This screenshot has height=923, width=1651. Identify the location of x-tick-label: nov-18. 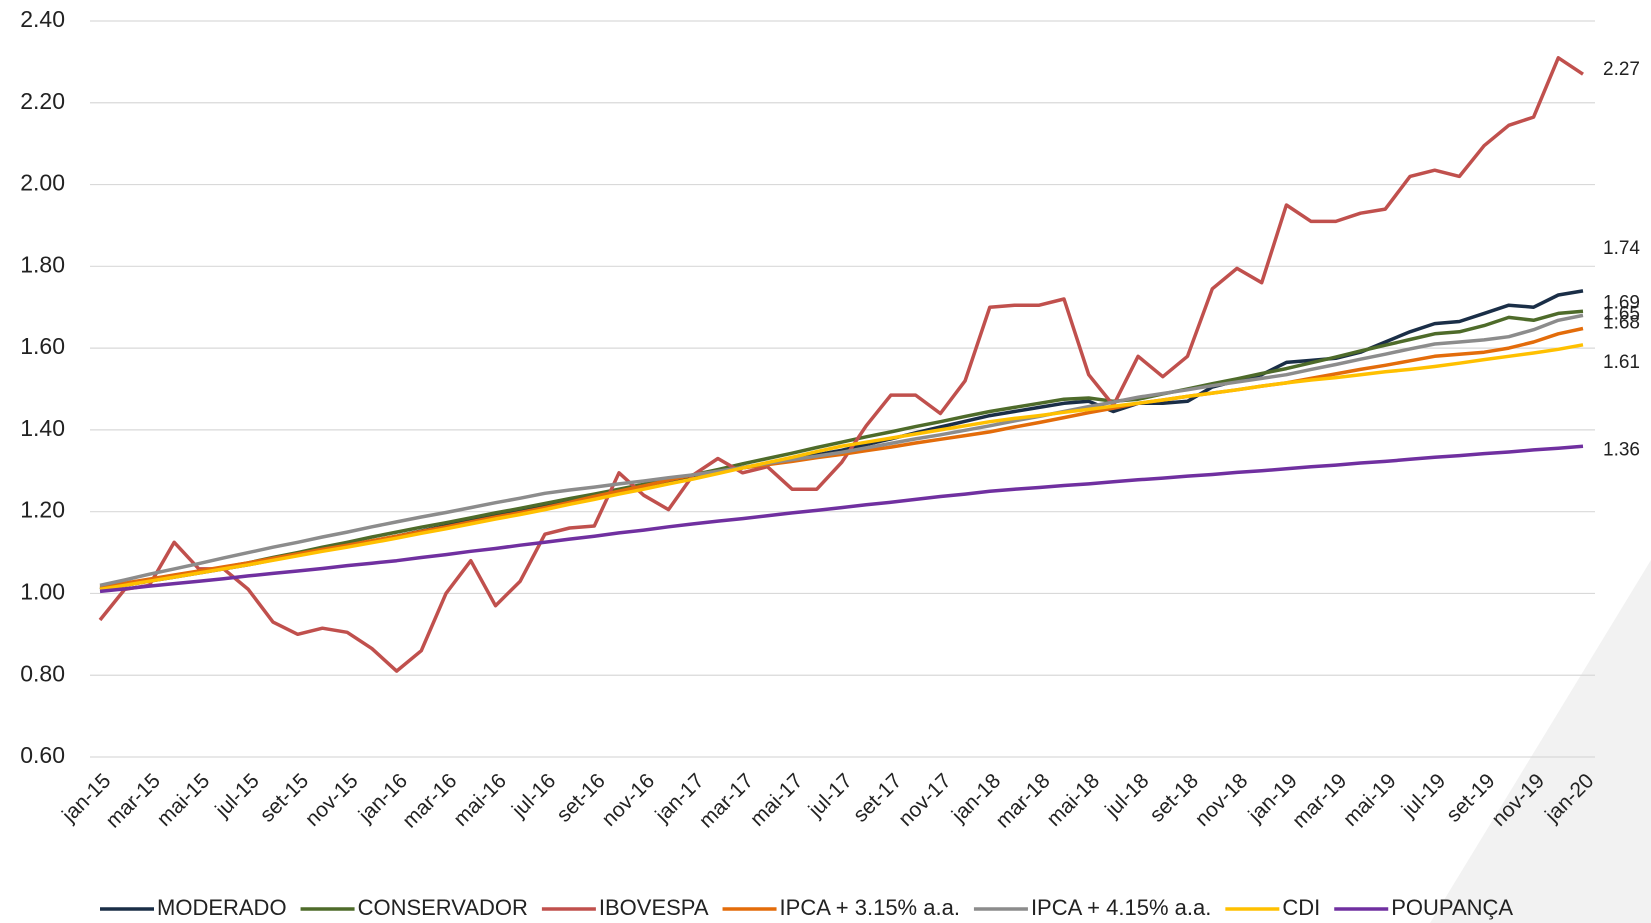
(1222, 800).